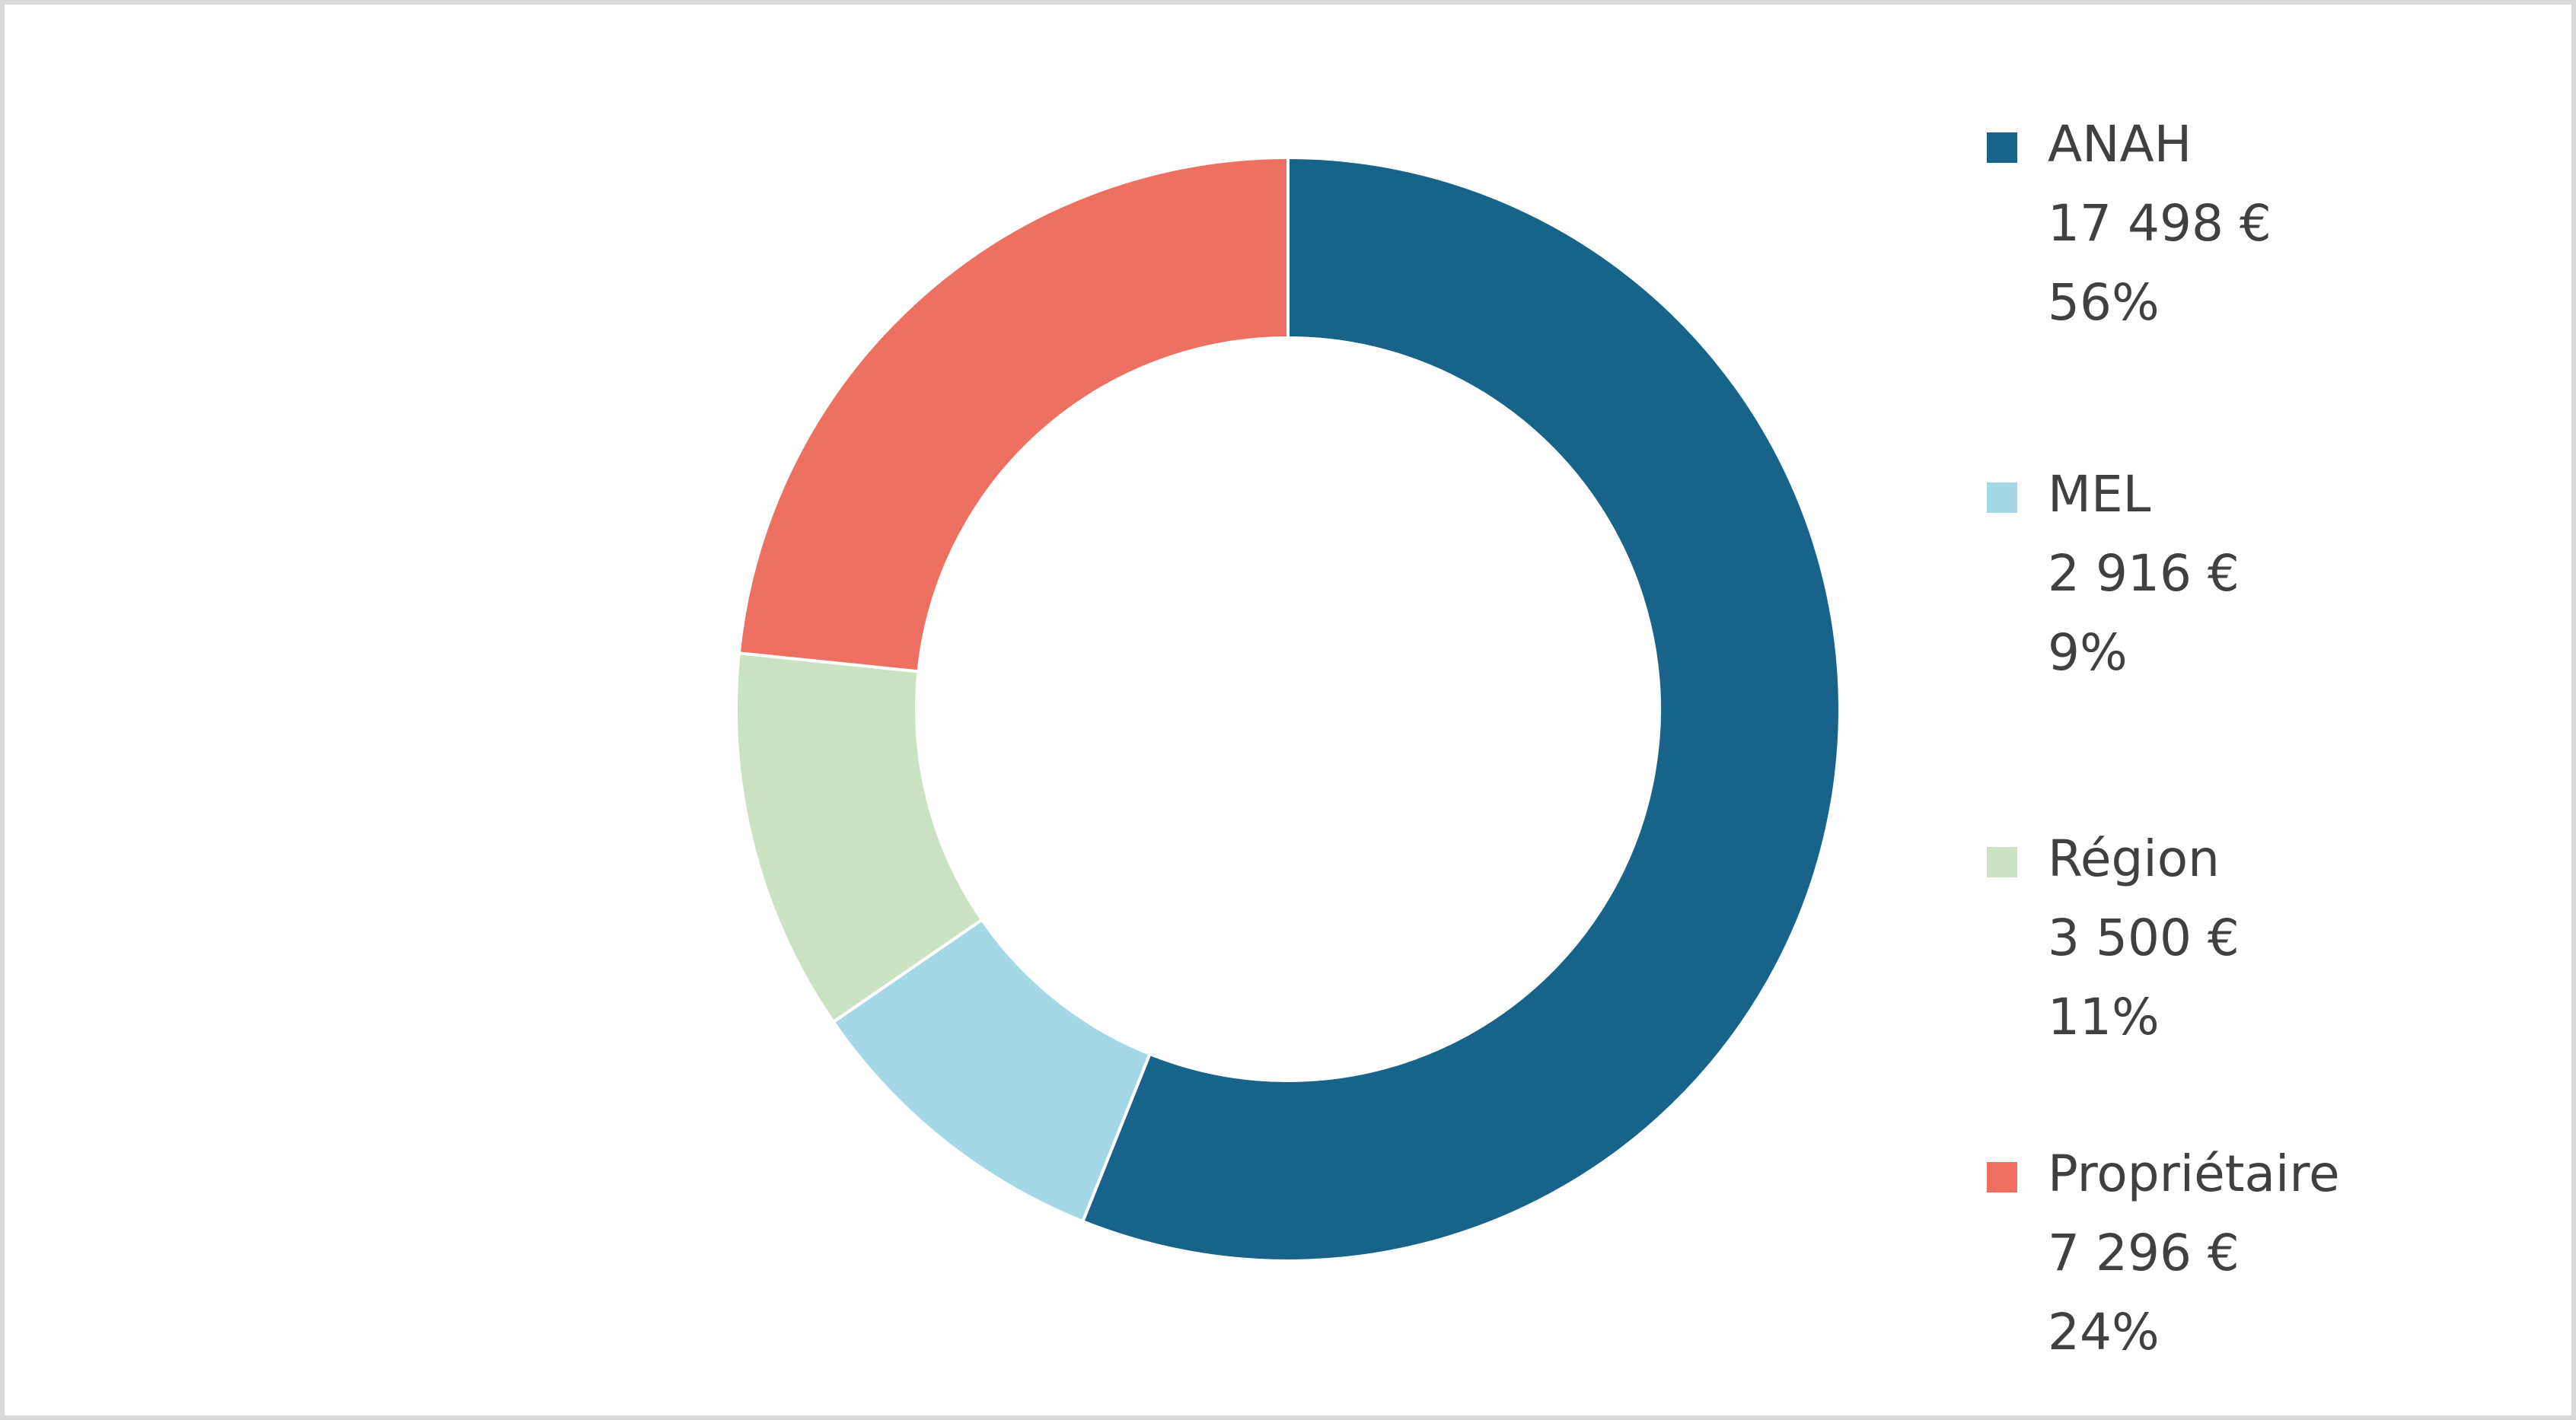  I want to click on legend-label: Propriétaire, so click(2194, 1174).